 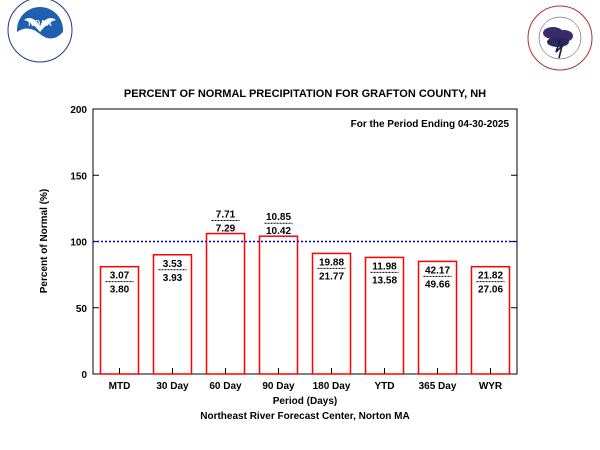 I want to click on observed-label: 10.85, so click(x=278, y=217).